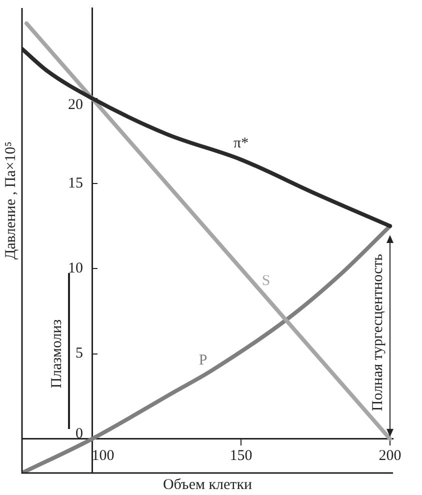  What do you see at coordinates (76, 183) in the screenshot?
I see `y-tick-label: 15` at bounding box center [76, 183].